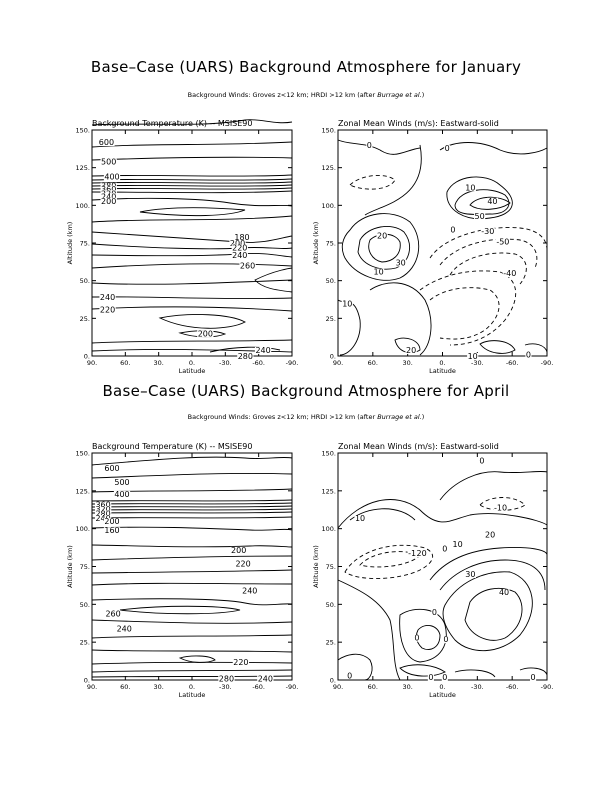  I want to click on y-tick-label: 100., so click(329, 529).